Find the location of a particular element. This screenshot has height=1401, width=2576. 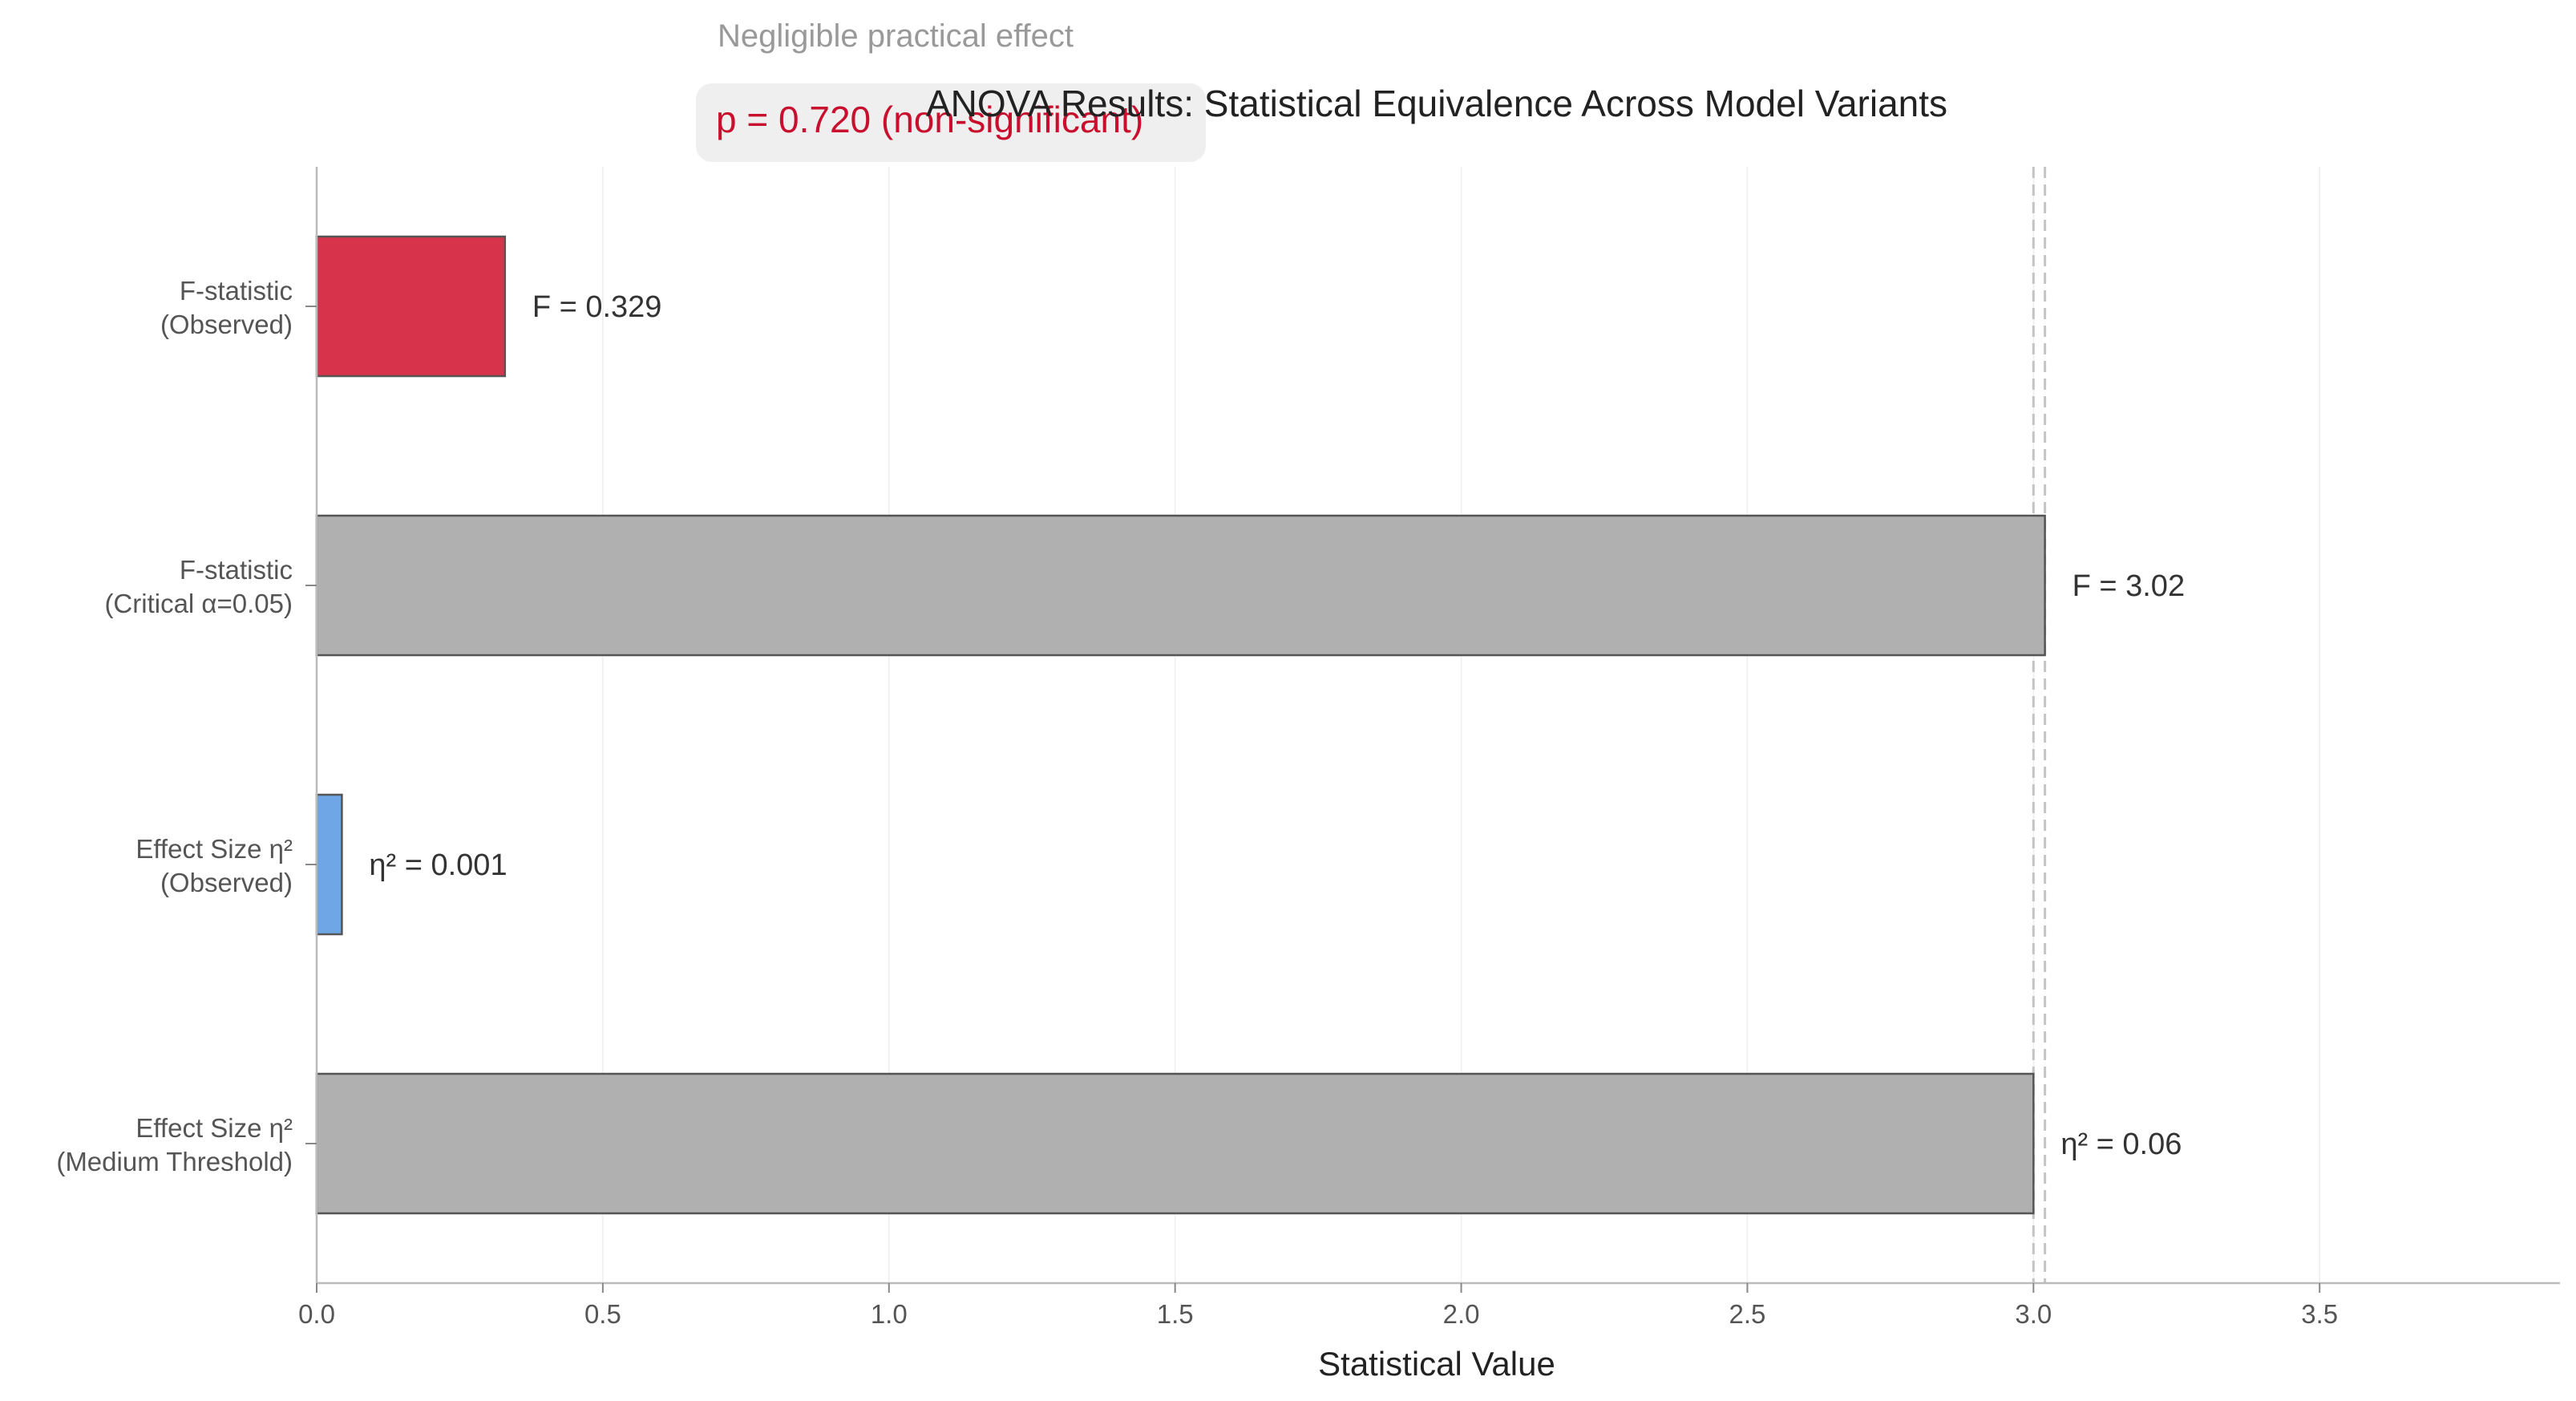

p-value-annotation: p = 0.720 (non-significant) is located at coordinates (929, 119).